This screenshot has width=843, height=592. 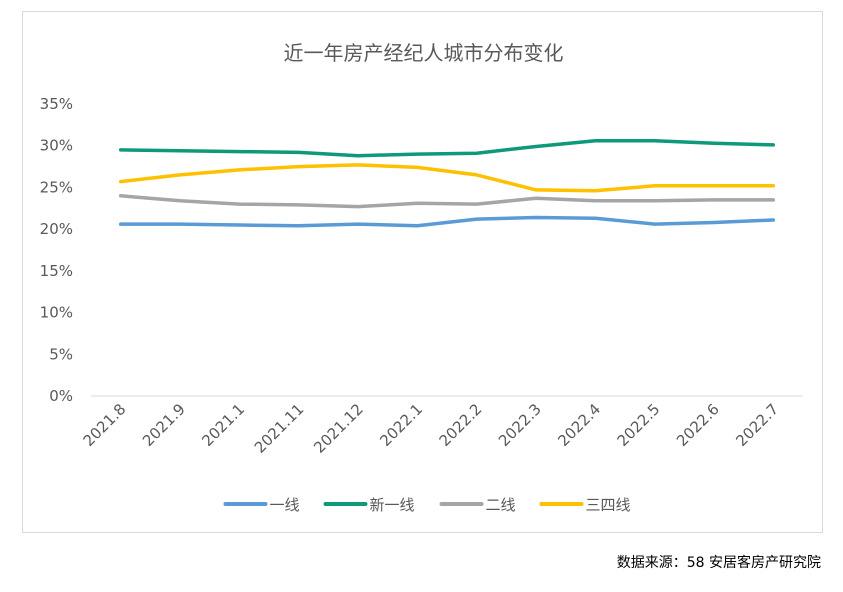 What do you see at coordinates (61, 396) in the screenshot?
I see `y-tick-label: 0%` at bounding box center [61, 396].